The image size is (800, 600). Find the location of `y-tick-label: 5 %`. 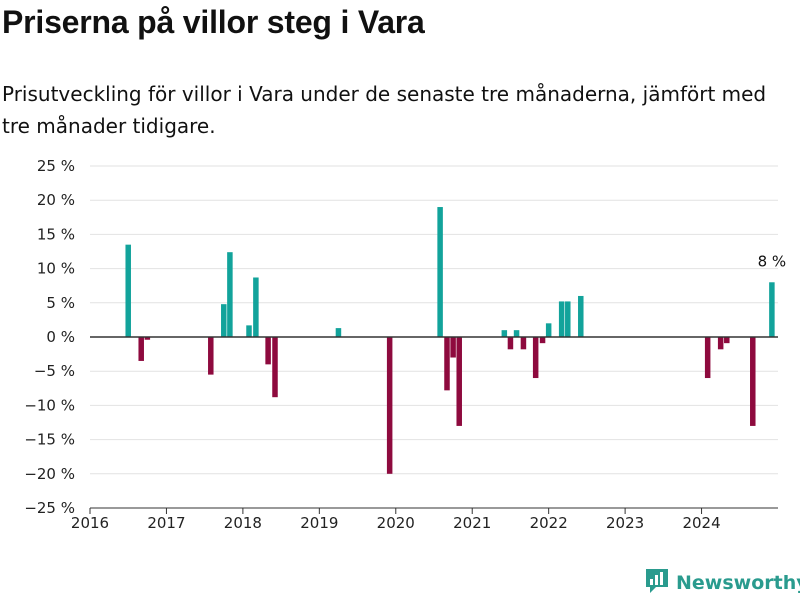

y-tick-label: 5 % is located at coordinates (60, 303).